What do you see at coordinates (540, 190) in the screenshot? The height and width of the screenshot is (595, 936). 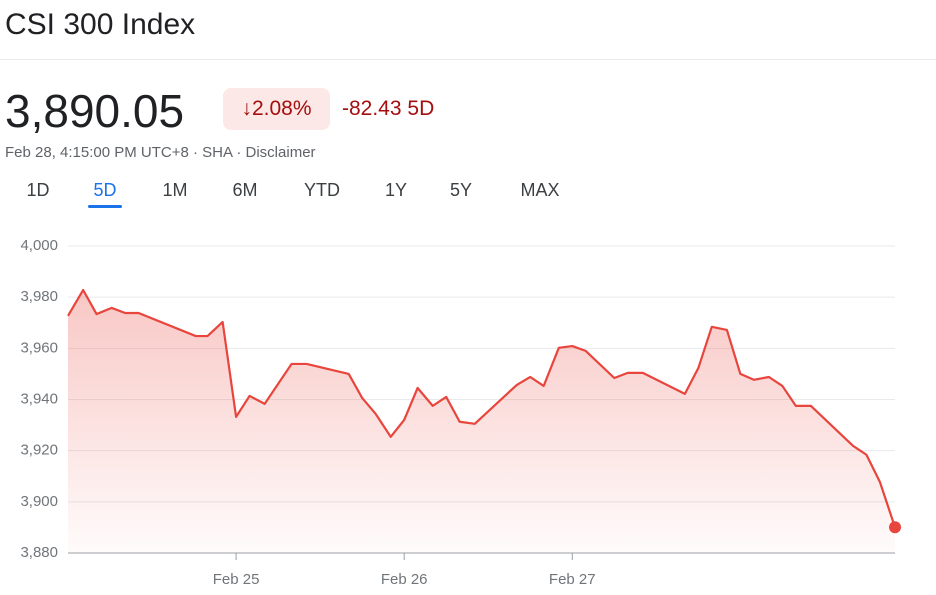 I see `tab: MAX` at bounding box center [540, 190].